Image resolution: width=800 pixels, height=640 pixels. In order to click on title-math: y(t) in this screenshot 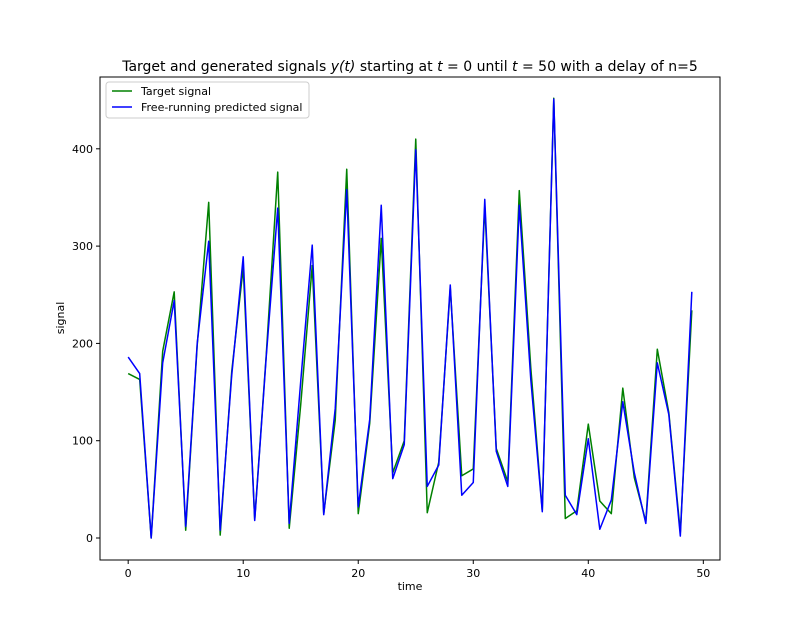, I will do `click(343, 67)`.